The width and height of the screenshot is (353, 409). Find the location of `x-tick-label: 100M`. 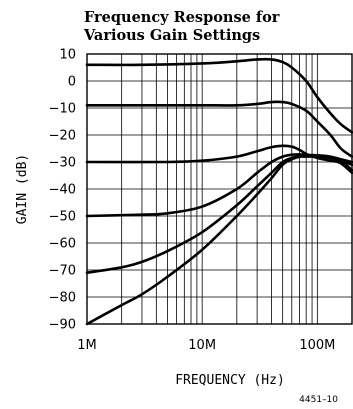

x-tick-label: 100M is located at coordinates (317, 345).